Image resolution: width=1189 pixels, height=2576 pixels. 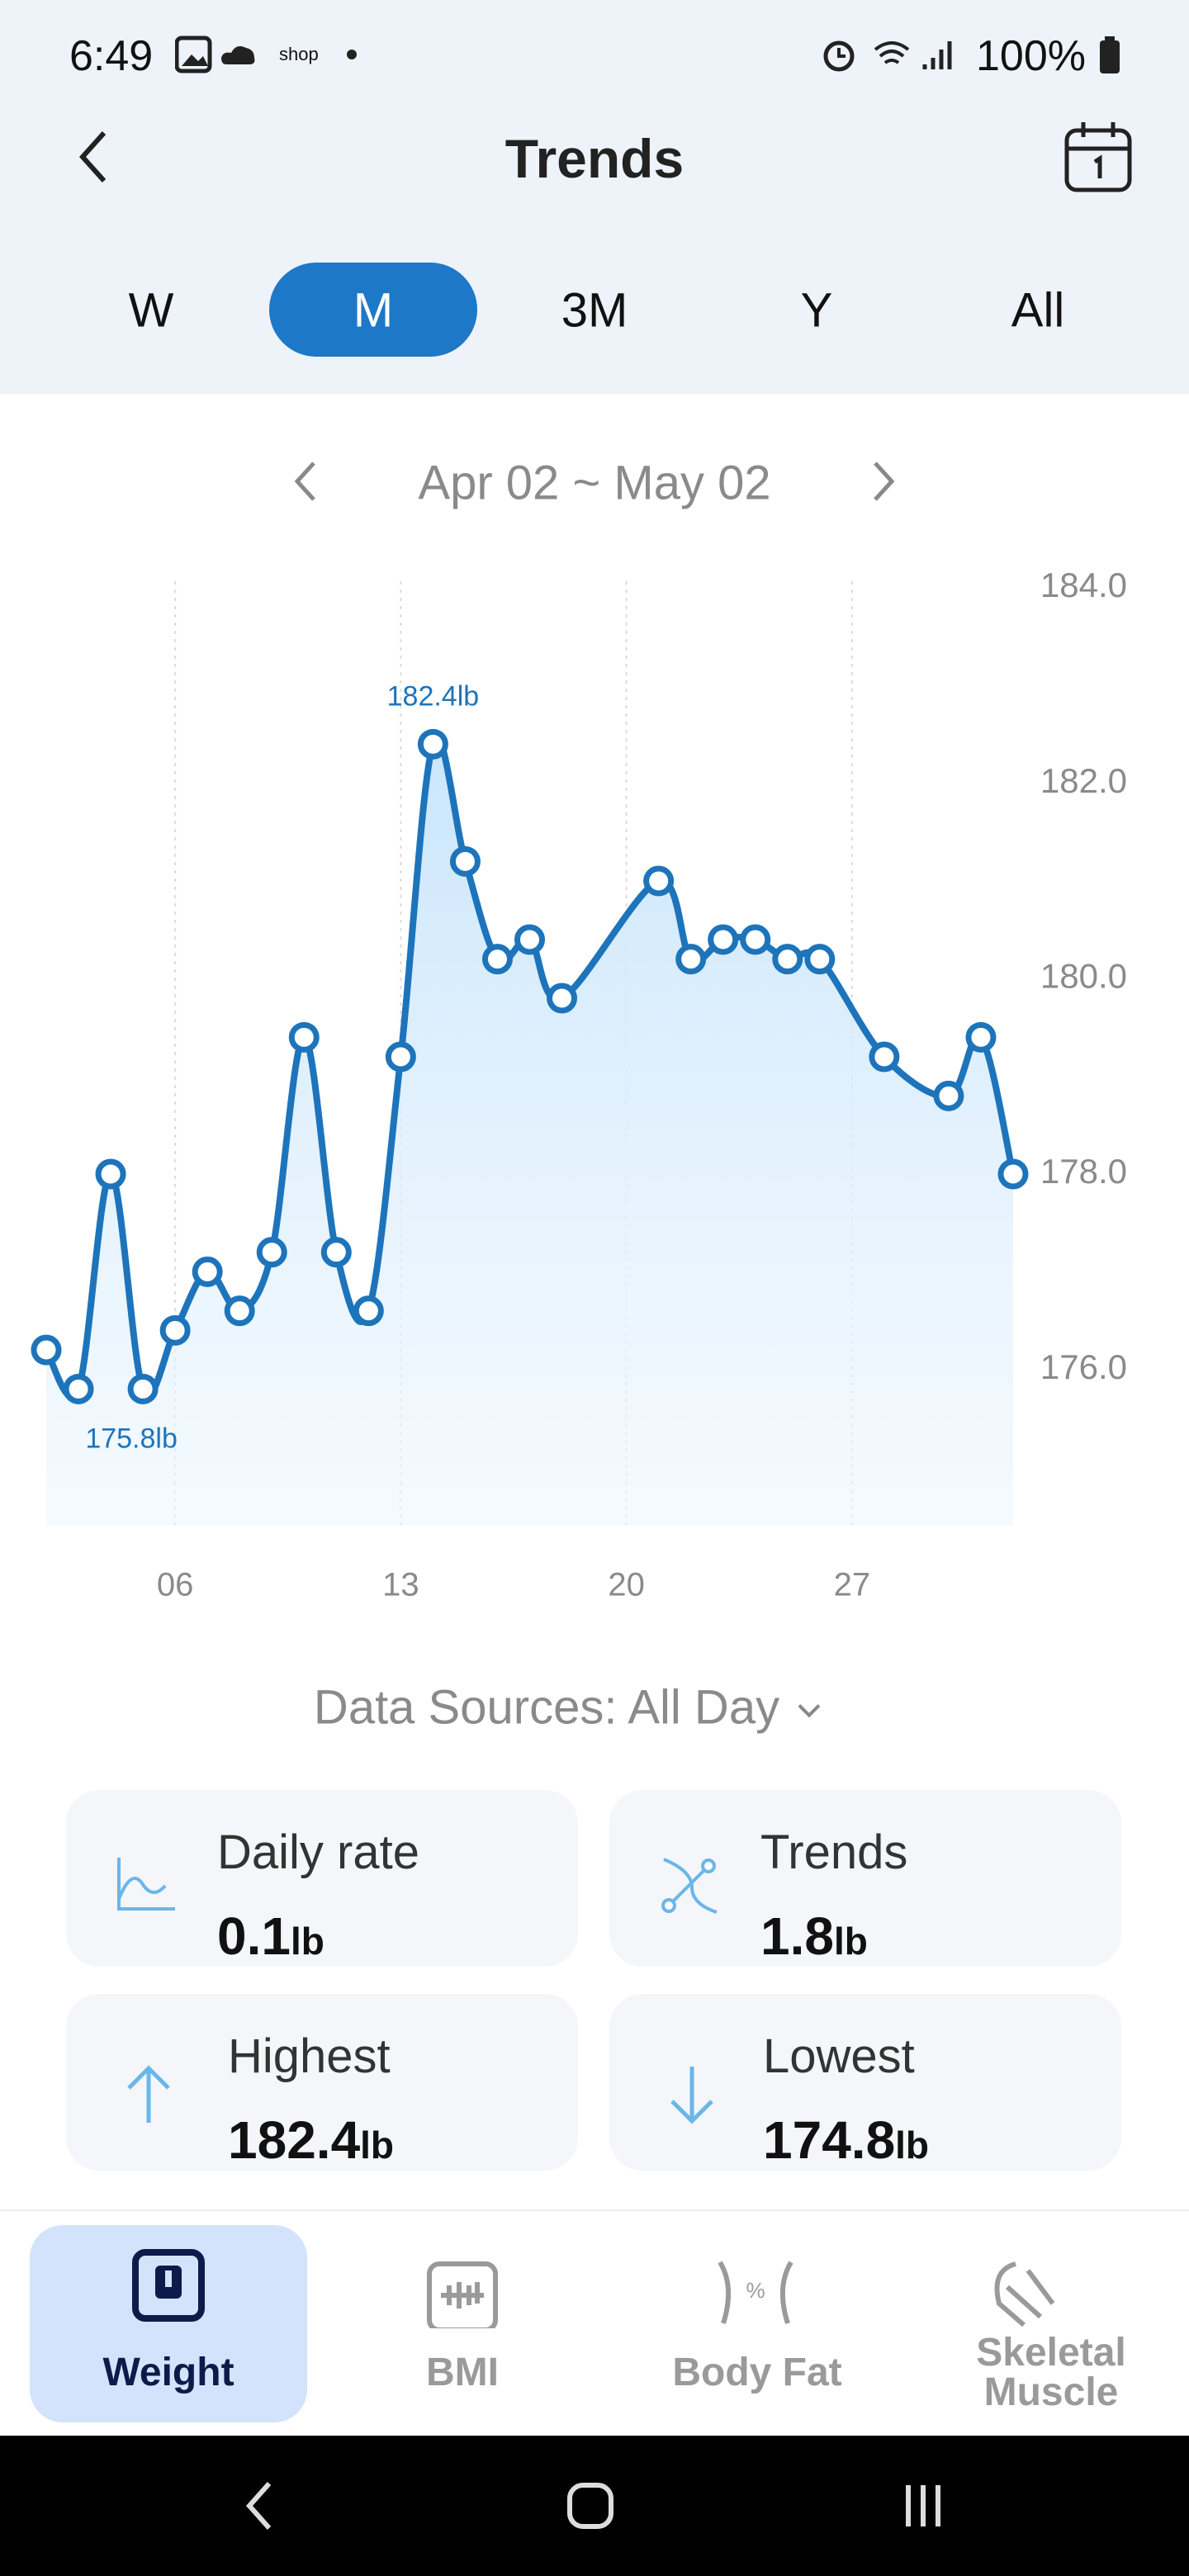 What do you see at coordinates (691, 2095) in the screenshot?
I see `down-arrow-icon` at bounding box center [691, 2095].